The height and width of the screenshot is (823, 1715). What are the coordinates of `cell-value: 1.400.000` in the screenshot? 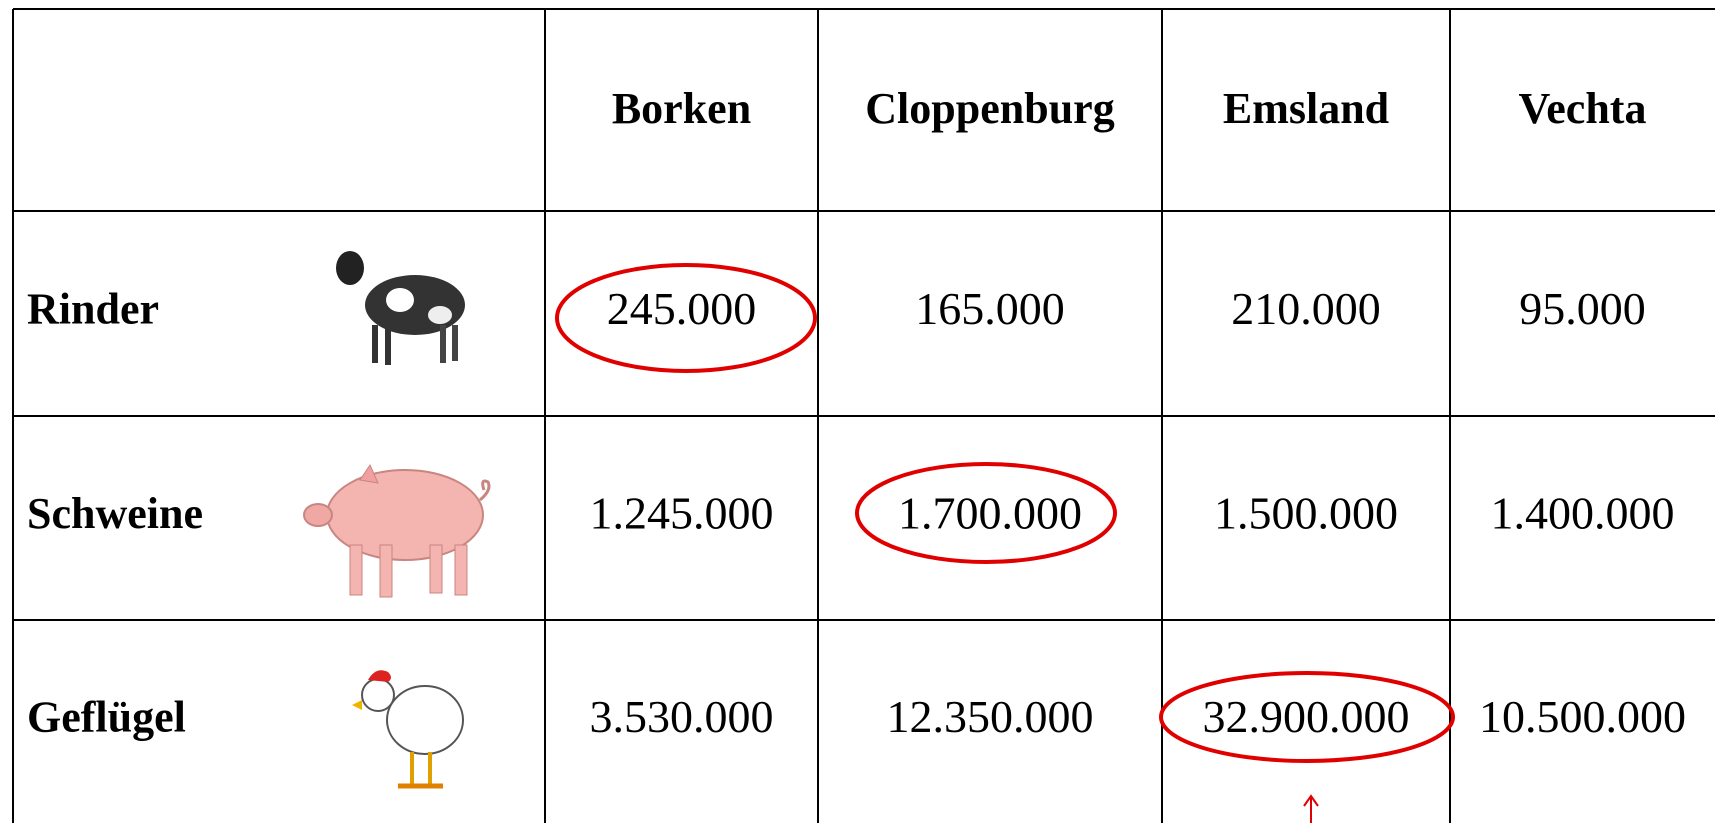 It's located at (1583, 513).